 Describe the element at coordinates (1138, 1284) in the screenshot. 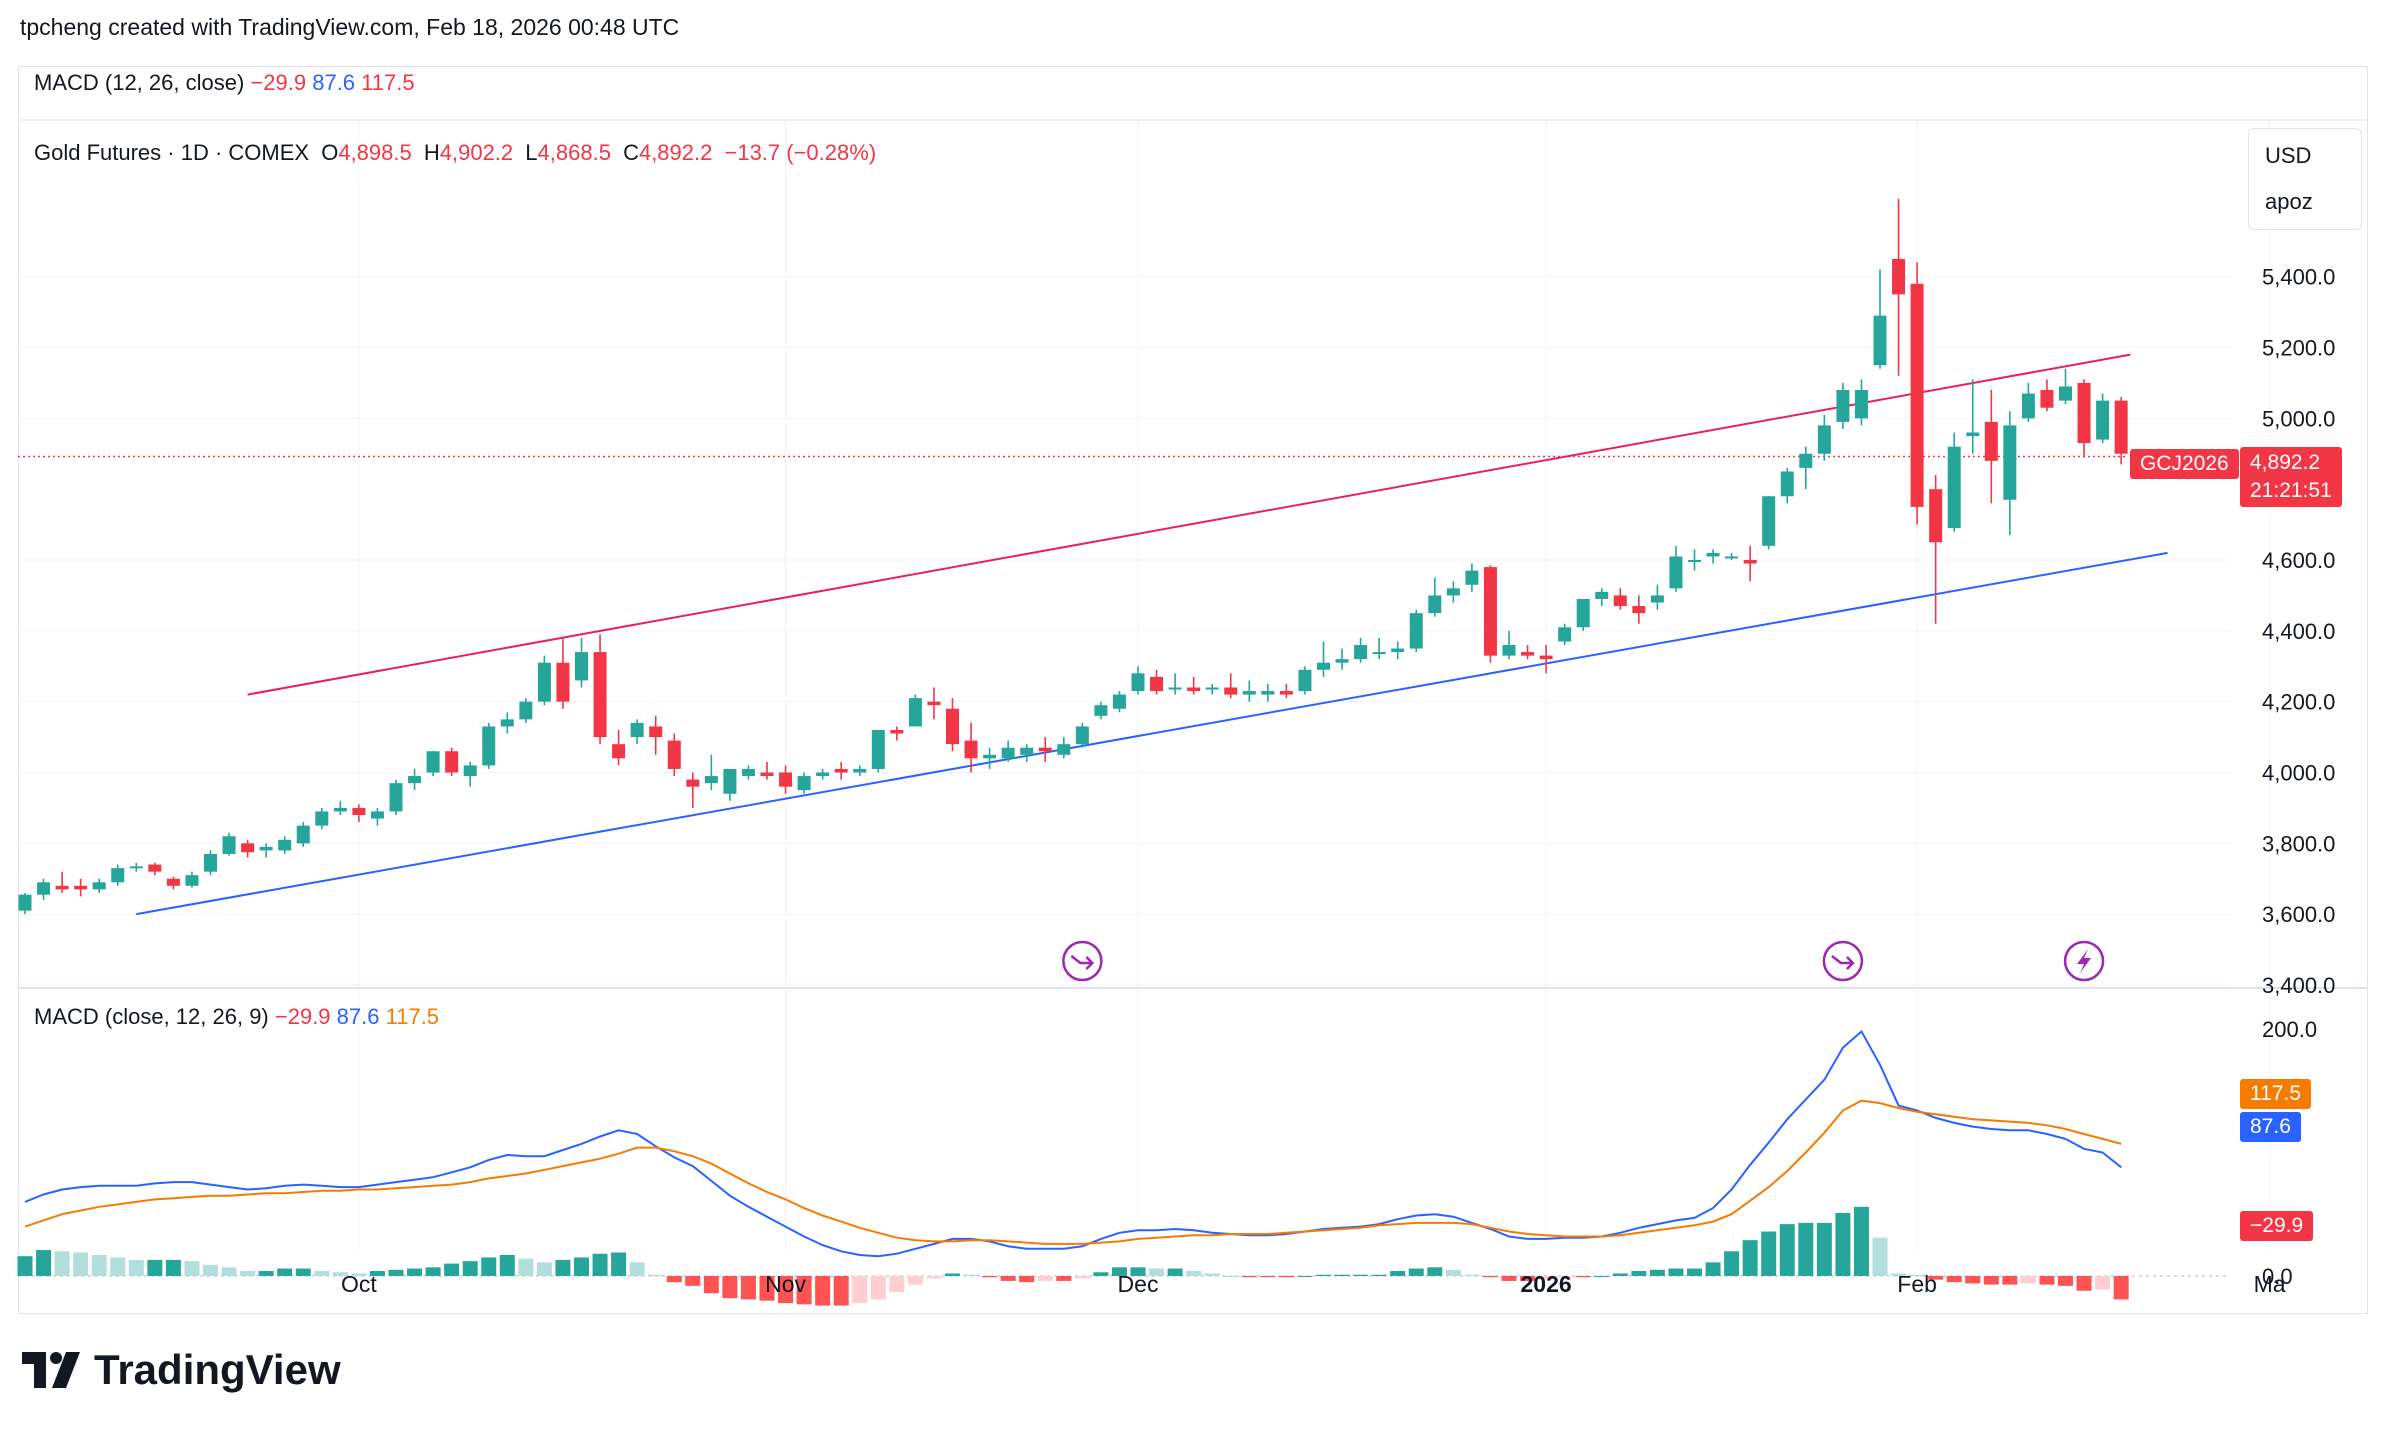

I see `time-axis-label: Dec` at that location.